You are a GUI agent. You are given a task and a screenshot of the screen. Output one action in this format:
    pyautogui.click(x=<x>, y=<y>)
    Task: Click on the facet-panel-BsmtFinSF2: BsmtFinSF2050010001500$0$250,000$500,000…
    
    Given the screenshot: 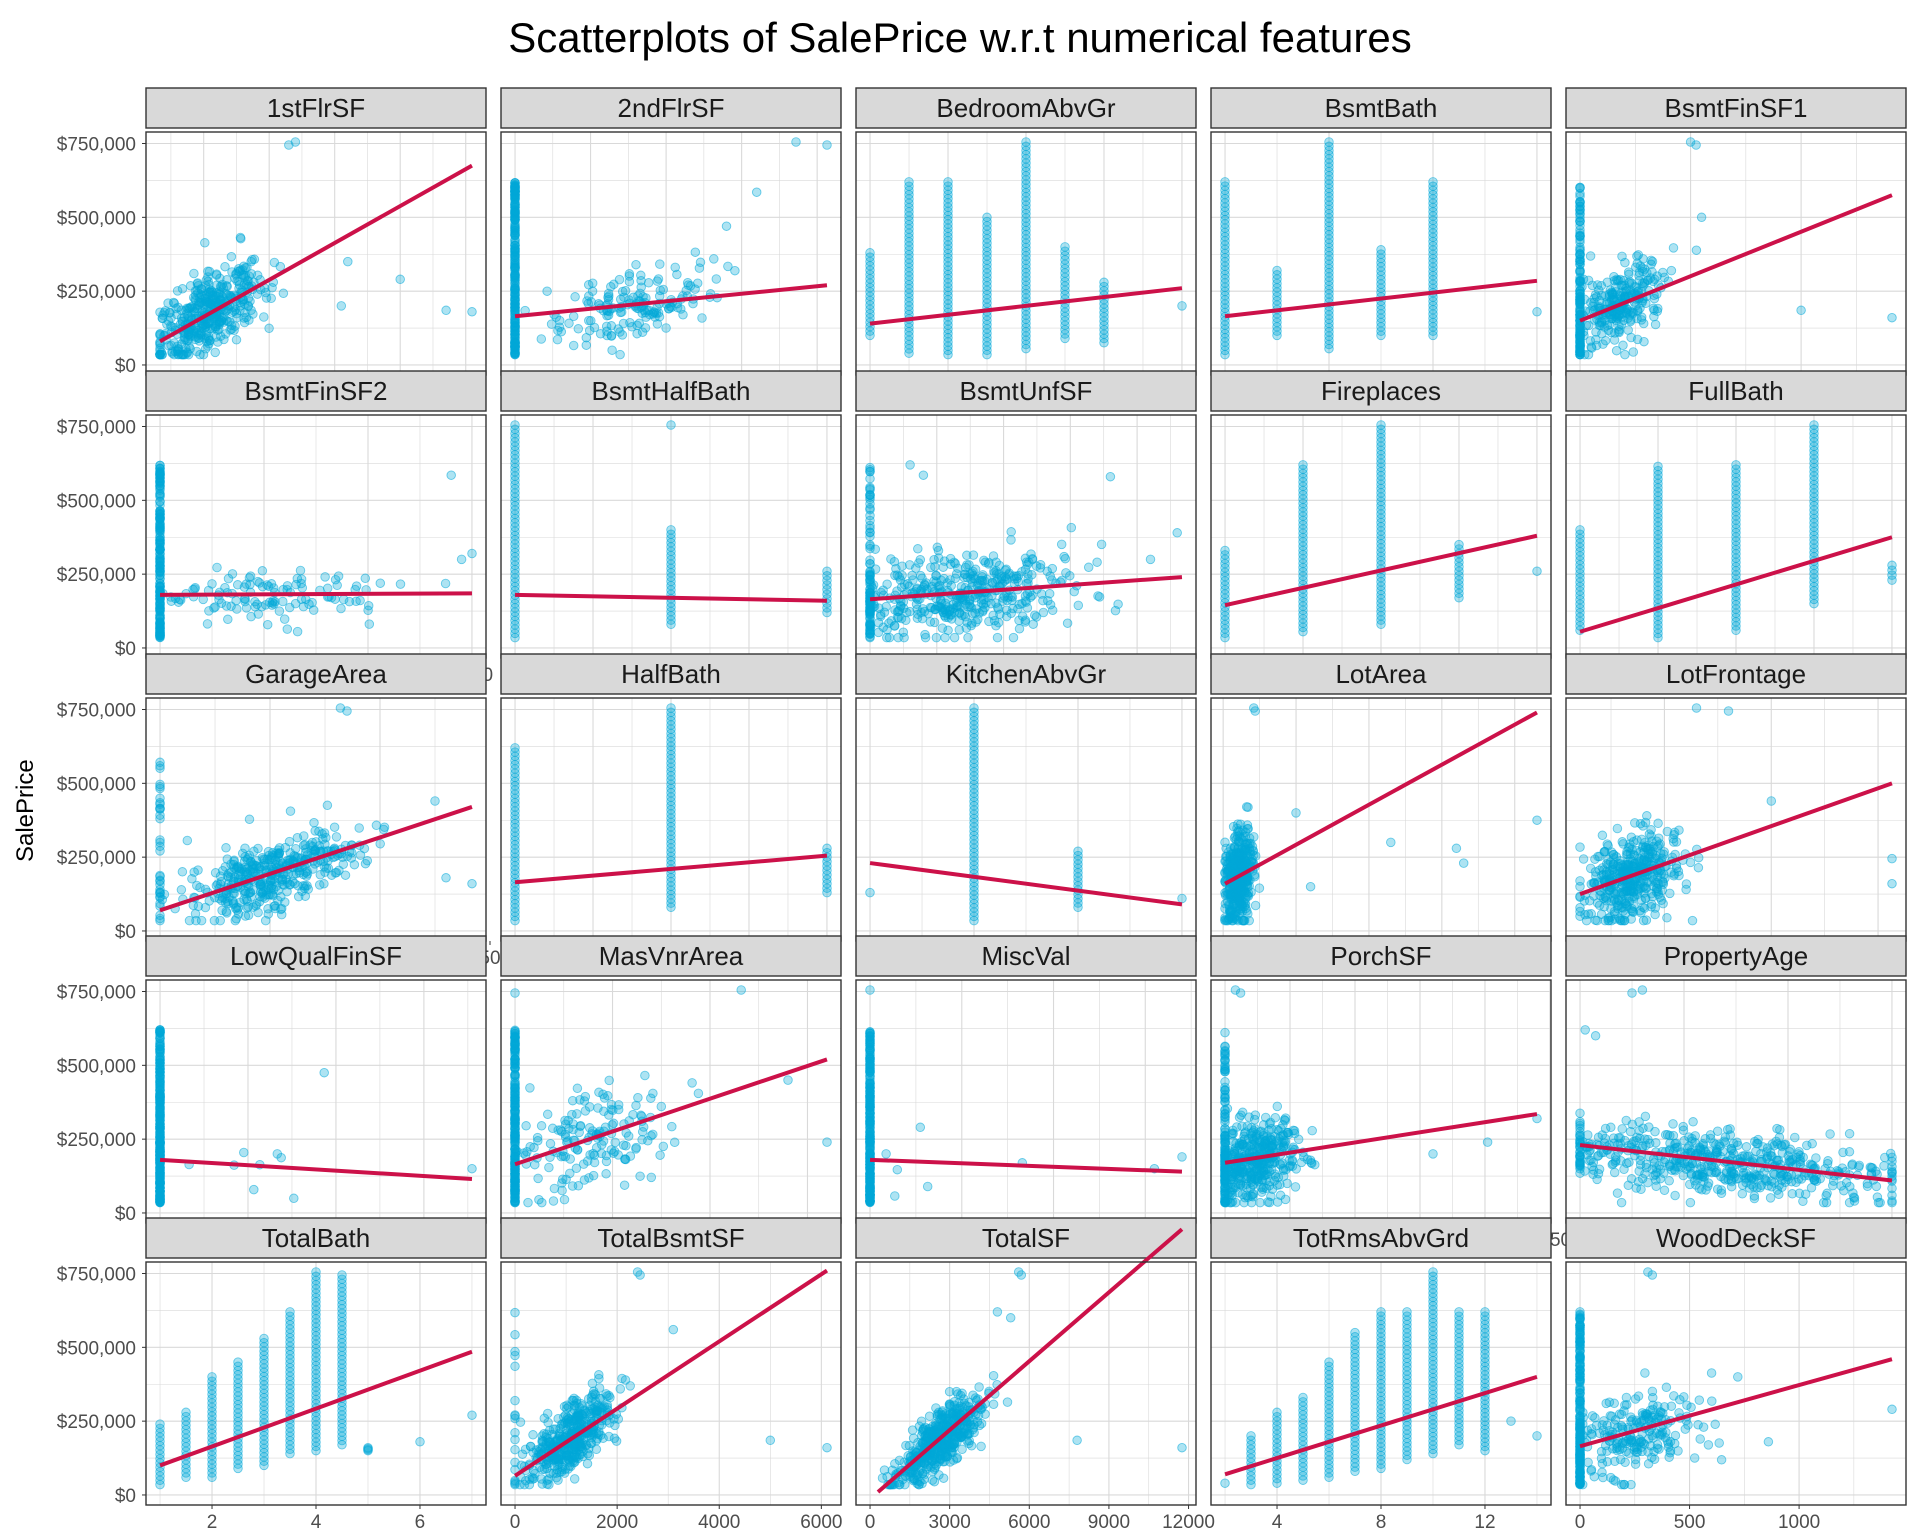 What is the action you would take?
    pyautogui.click(x=275, y=528)
    